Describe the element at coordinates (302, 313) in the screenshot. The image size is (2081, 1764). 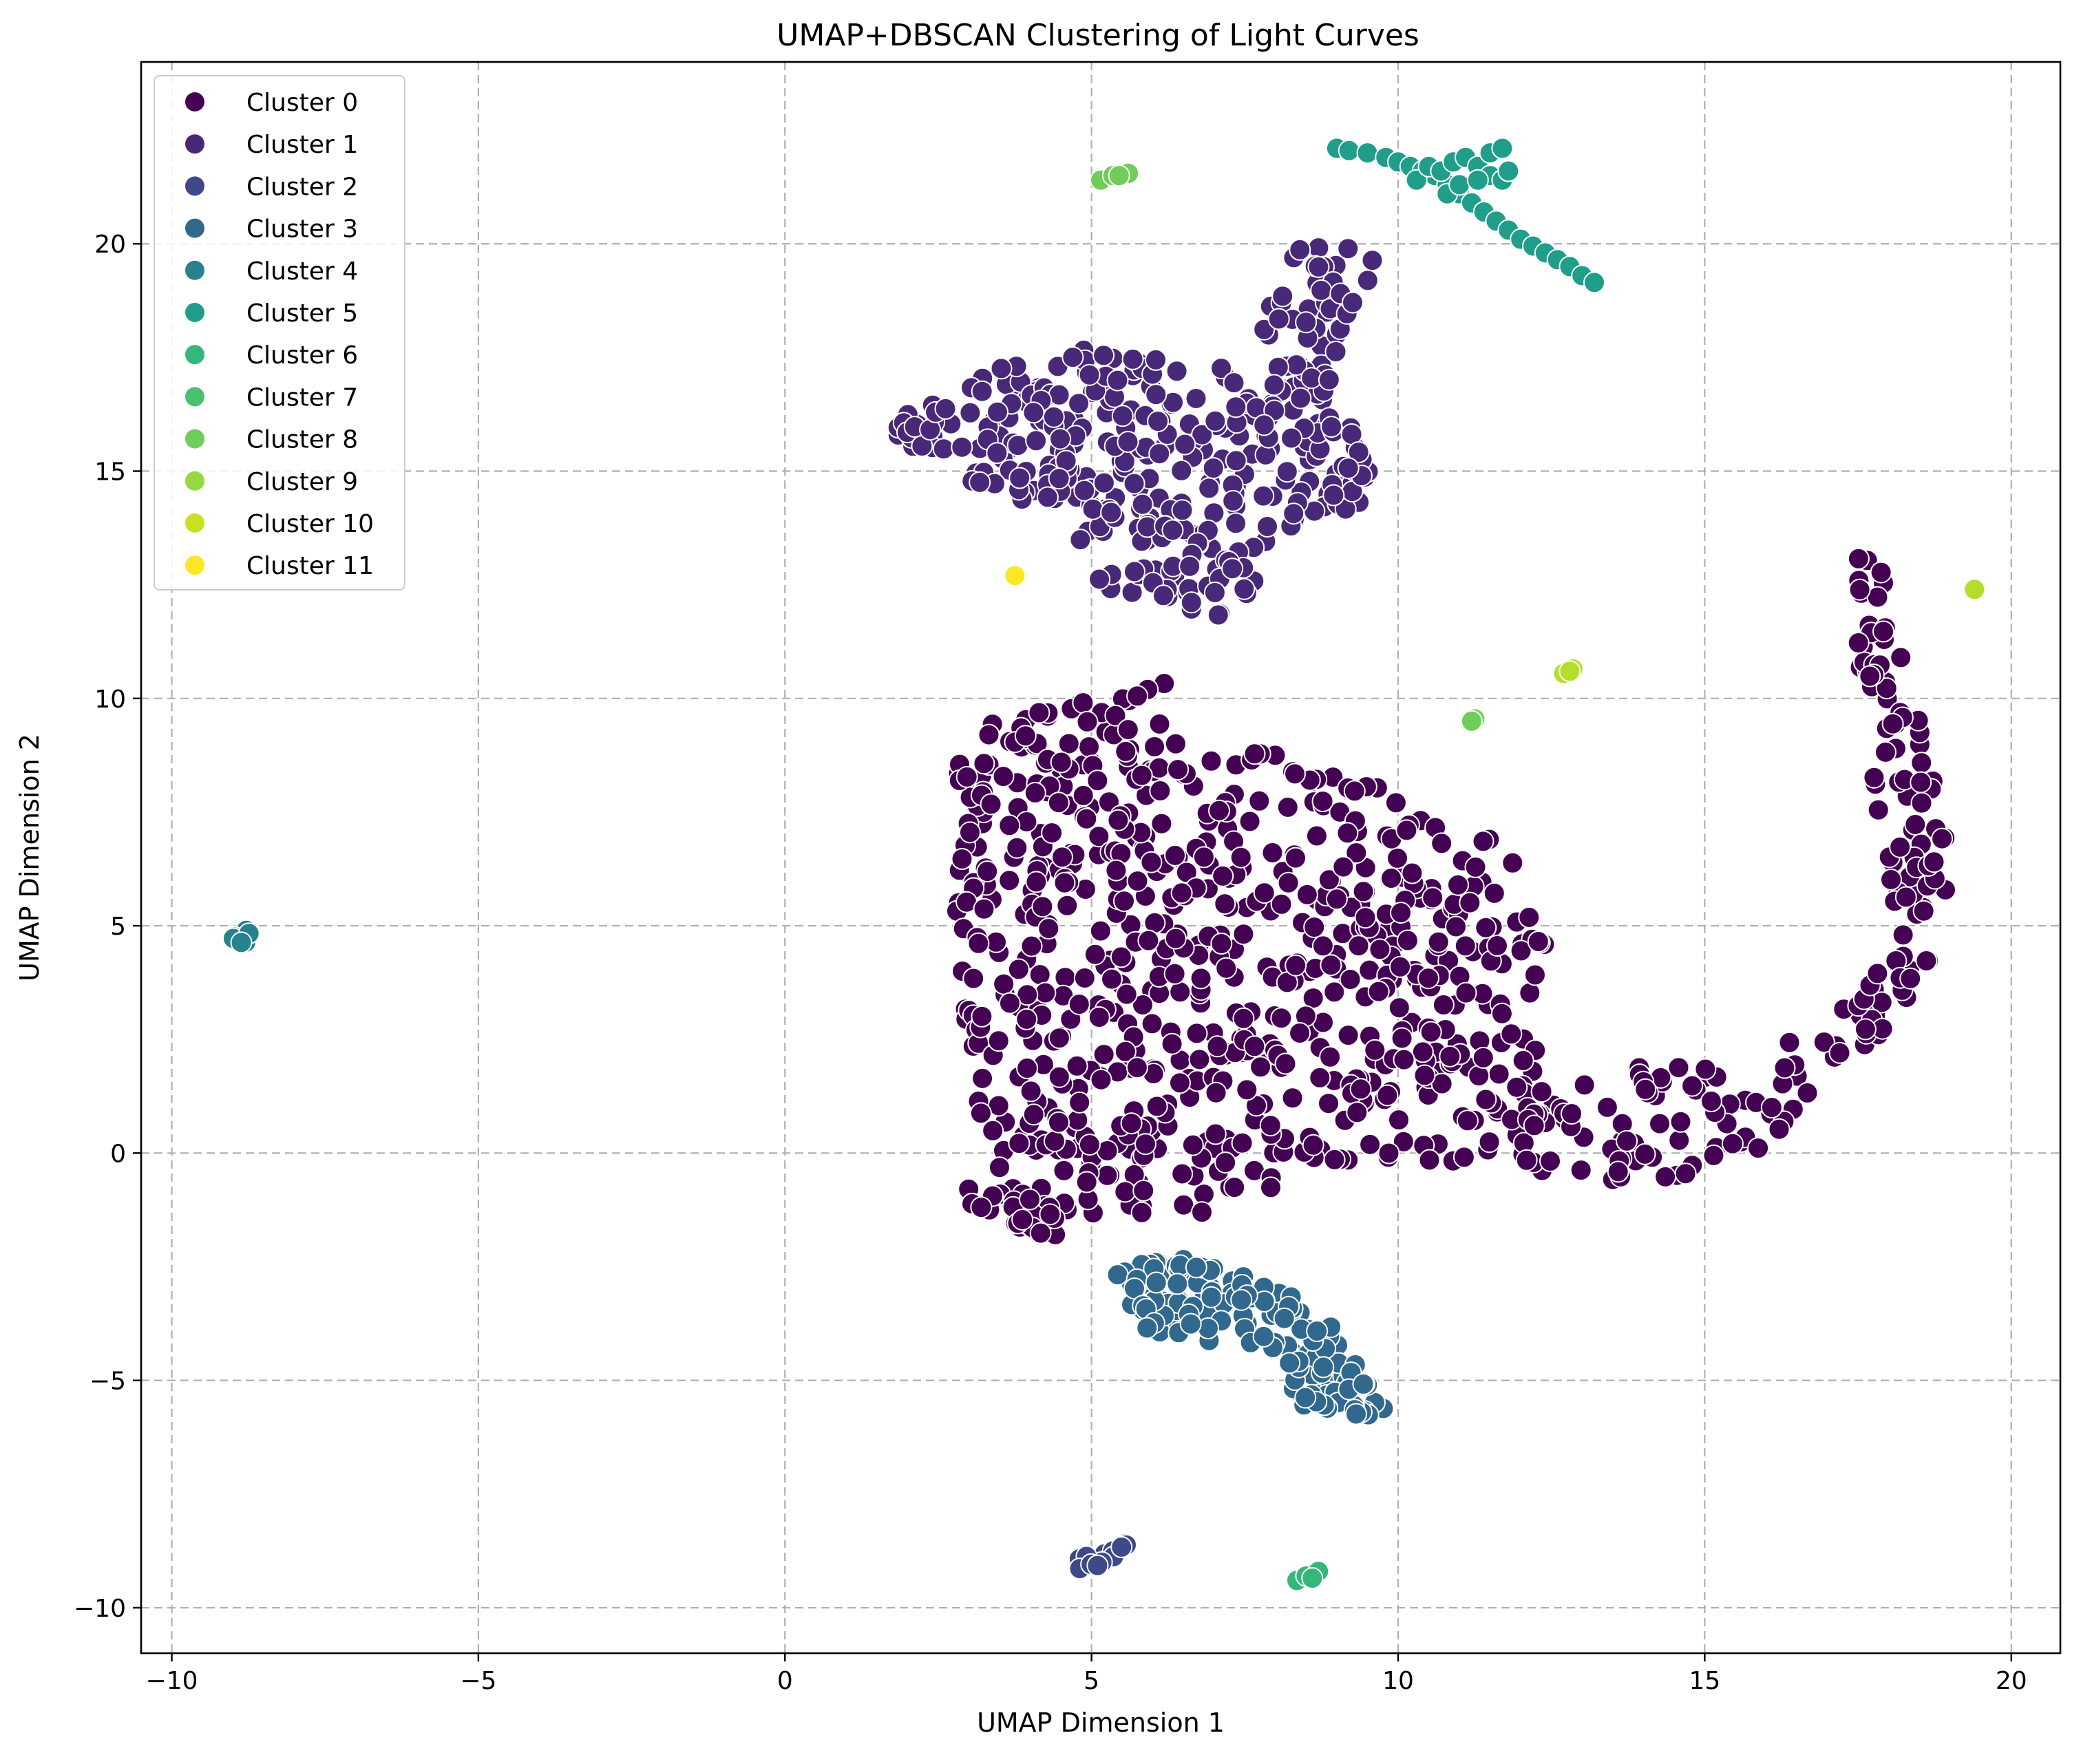
I see `legend-label: Cluster 5` at that location.